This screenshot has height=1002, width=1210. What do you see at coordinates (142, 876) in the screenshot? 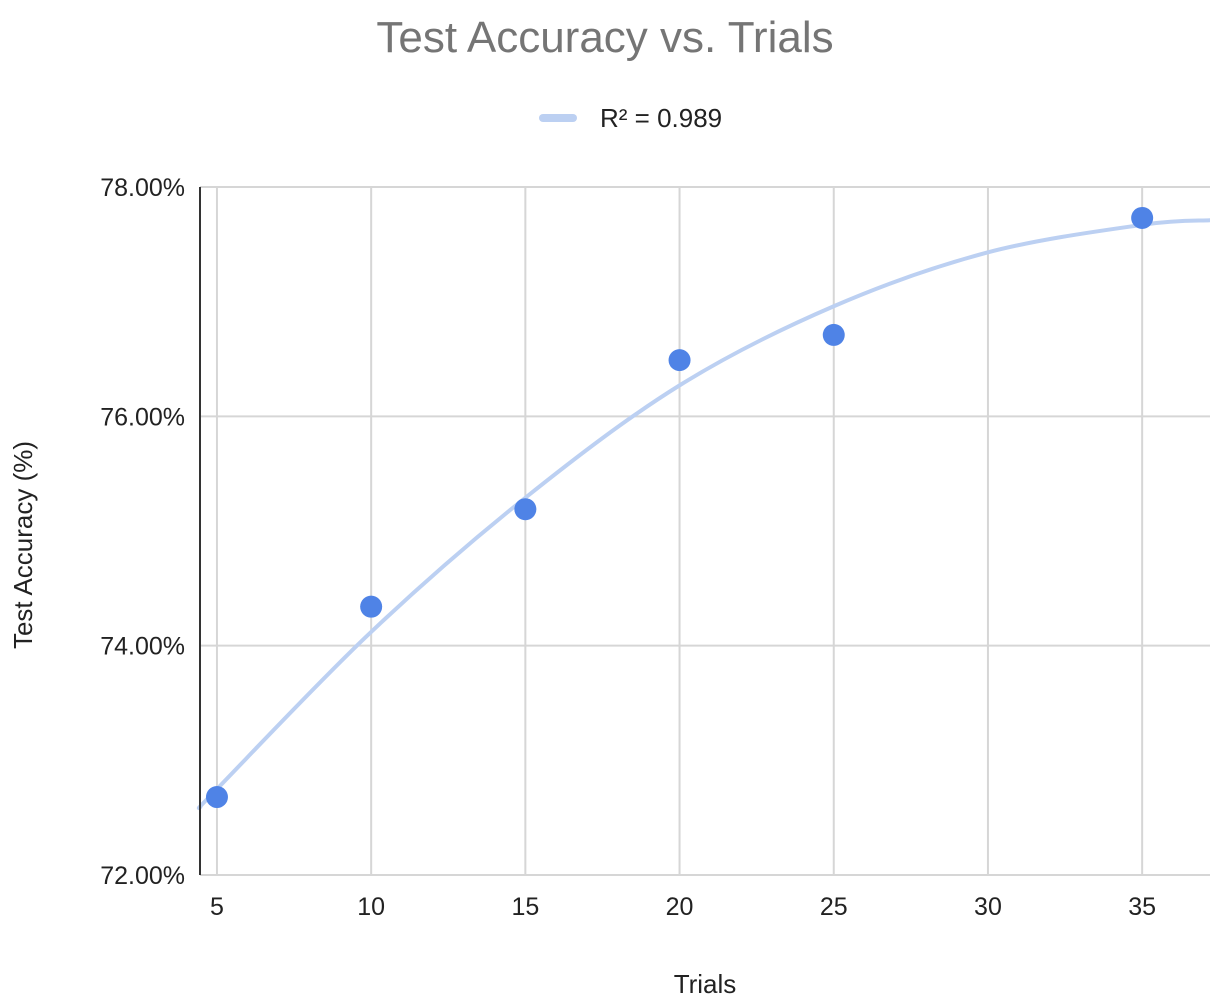
I see `y-tick-label: 72.00%` at bounding box center [142, 876].